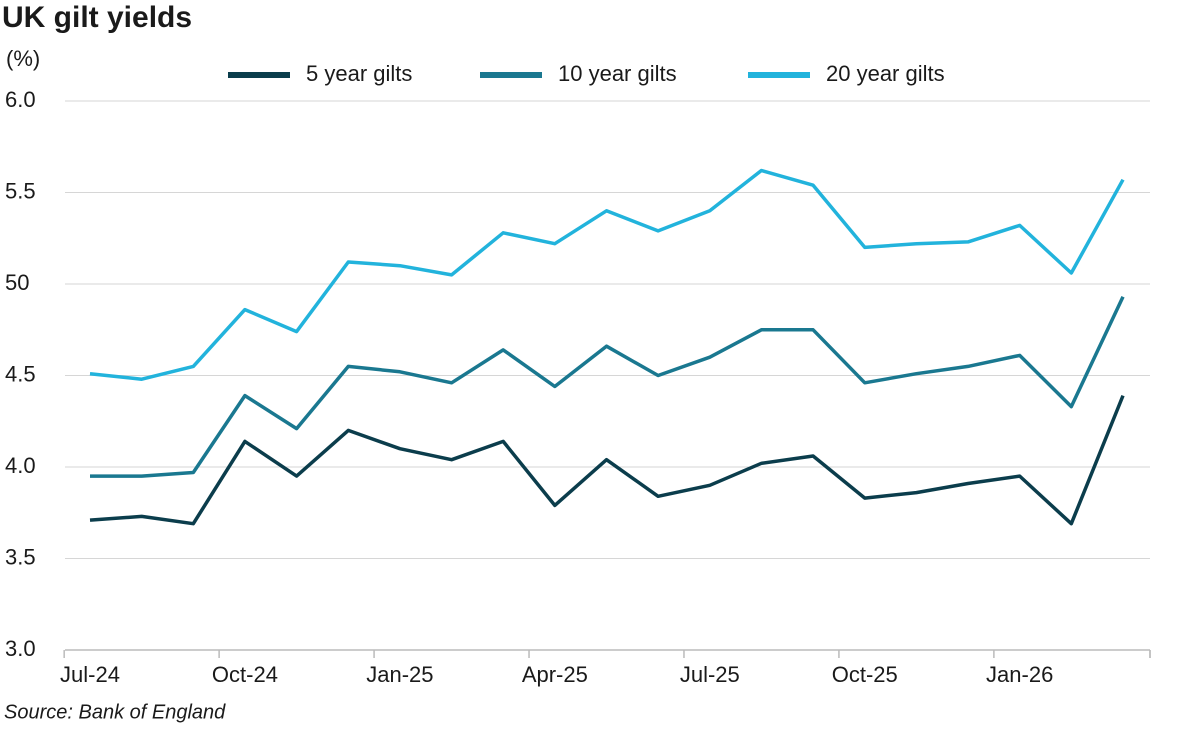 The height and width of the screenshot is (734, 1200). What do you see at coordinates (23, 58) in the screenshot?
I see `y-axis-label: (%)` at bounding box center [23, 58].